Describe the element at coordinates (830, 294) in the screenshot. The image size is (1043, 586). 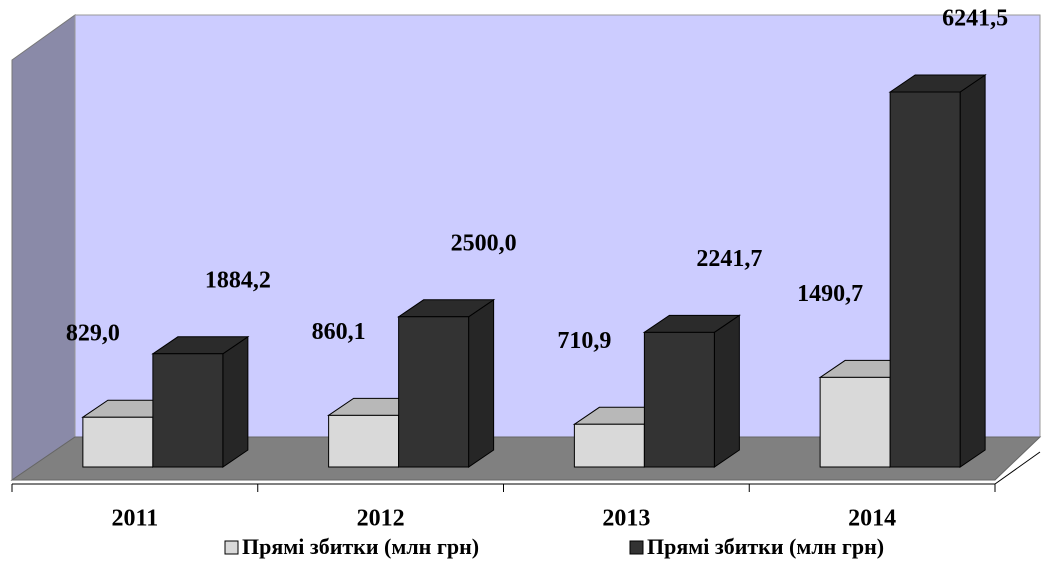
I see `data-label: 1490,7` at that location.